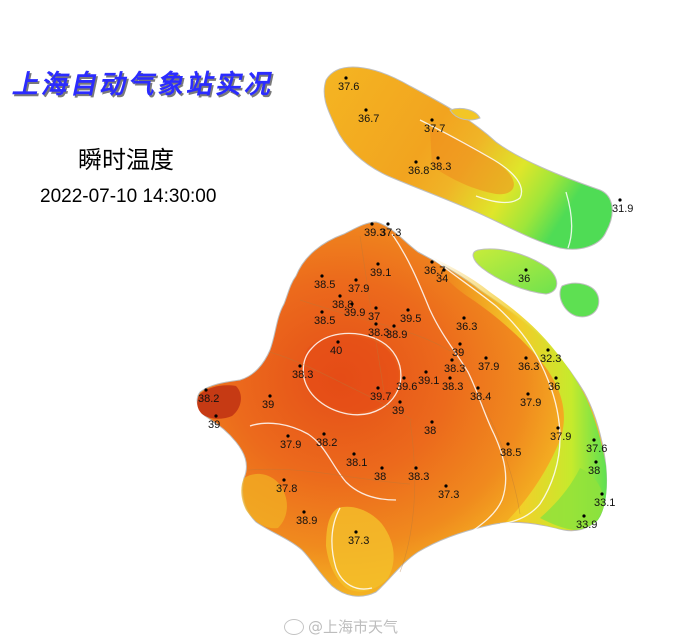  What do you see at coordinates (336, 351) in the screenshot?
I see `station-value: 40` at bounding box center [336, 351].